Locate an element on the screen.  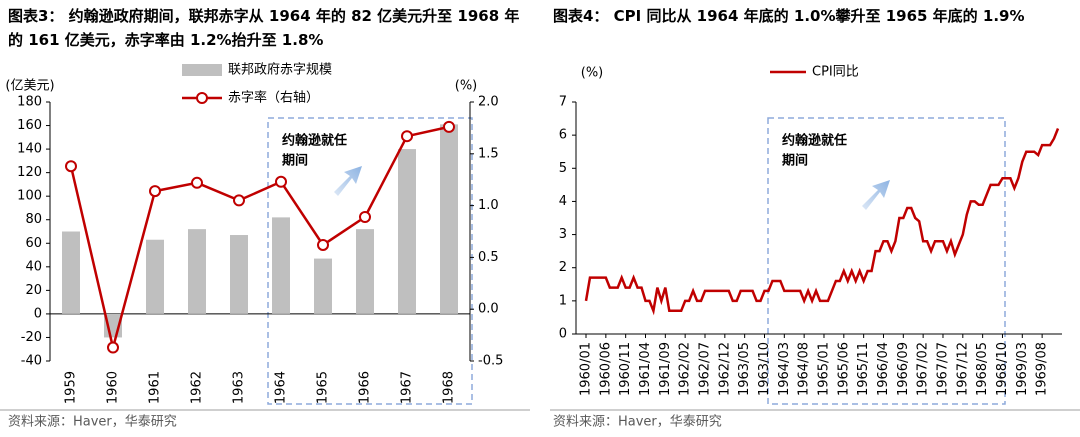
y-axis-label: (%) is located at coordinates (592, 73).